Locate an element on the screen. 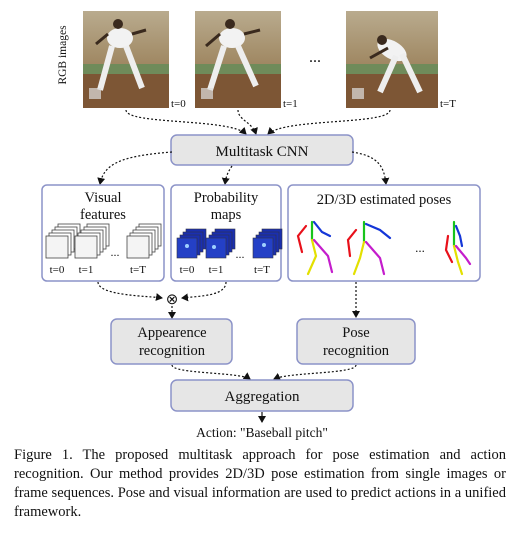 The height and width of the screenshot is (542, 518). action-result-label: Action: "Baseball pitch" is located at coordinates (262, 432).